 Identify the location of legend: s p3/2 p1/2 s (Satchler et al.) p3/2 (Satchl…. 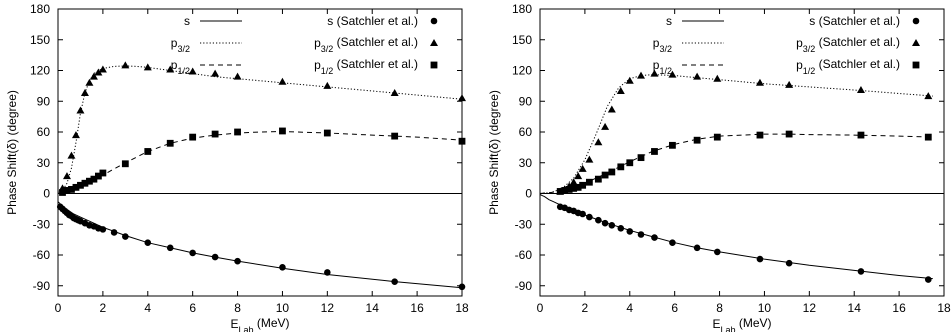
(304, 45).